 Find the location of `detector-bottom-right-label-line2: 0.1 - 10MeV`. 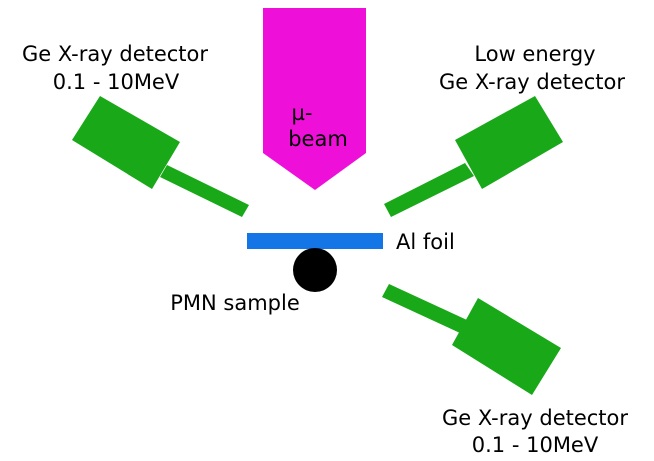

detector-bottom-right-label-line2: 0.1 - 10MeV is located at coordinates (535, 445).